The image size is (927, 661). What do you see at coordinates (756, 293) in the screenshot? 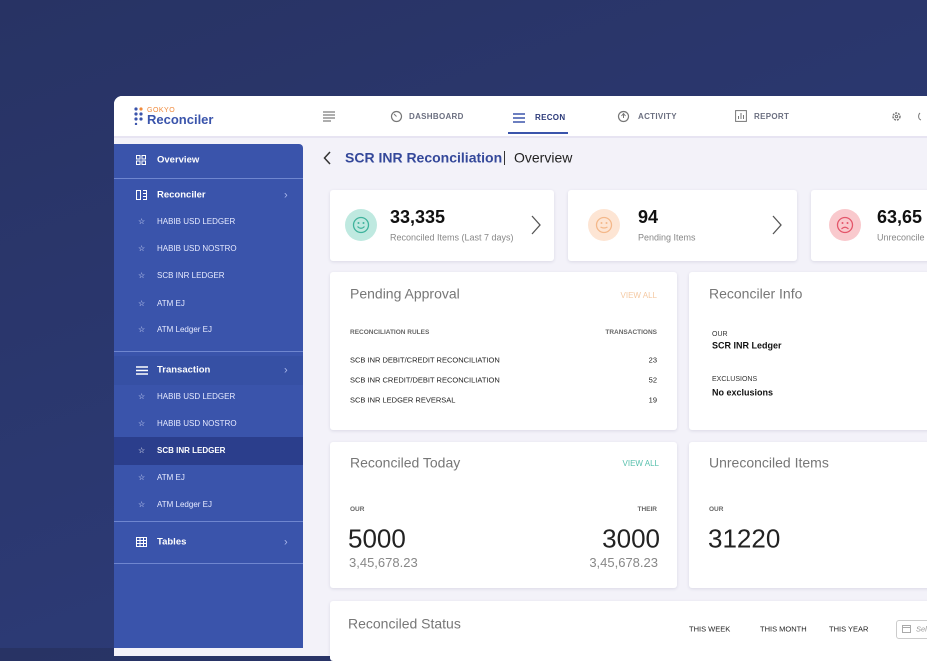
I see `card-title: Reconciler Info` at bounding box center [756, 293].